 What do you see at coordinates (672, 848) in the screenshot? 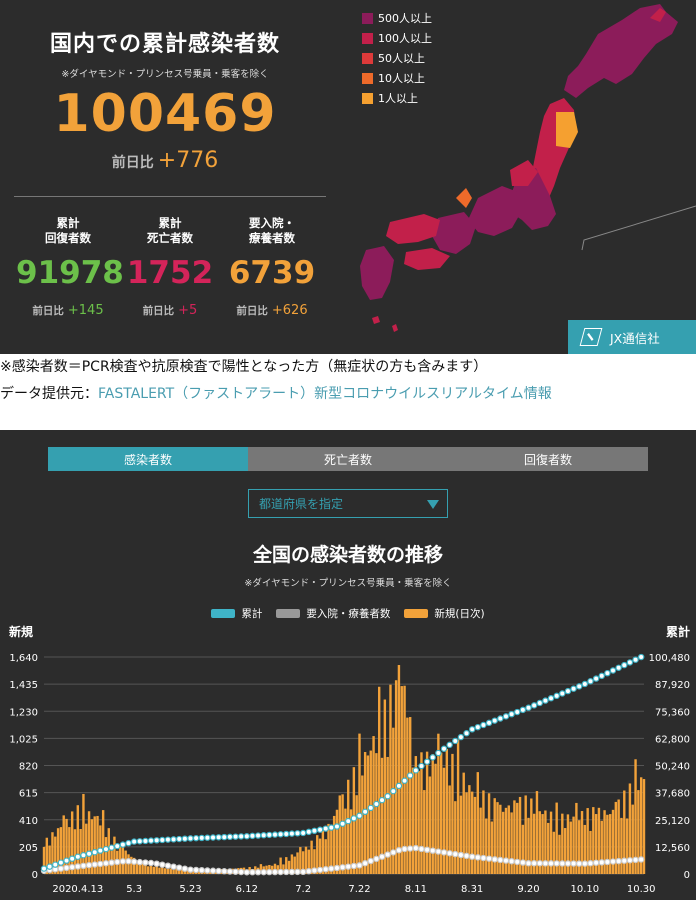
I see `right-tick-label: 12,560` at bounding box center [672, 848].